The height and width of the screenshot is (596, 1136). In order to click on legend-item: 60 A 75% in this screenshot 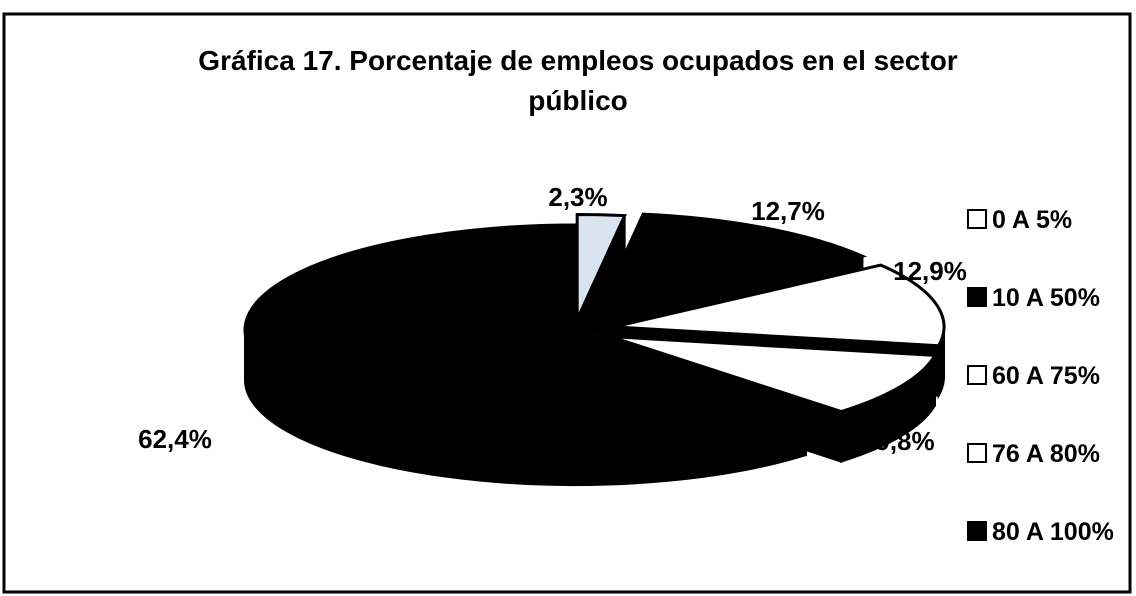, I will do `click(1033, 376)`.